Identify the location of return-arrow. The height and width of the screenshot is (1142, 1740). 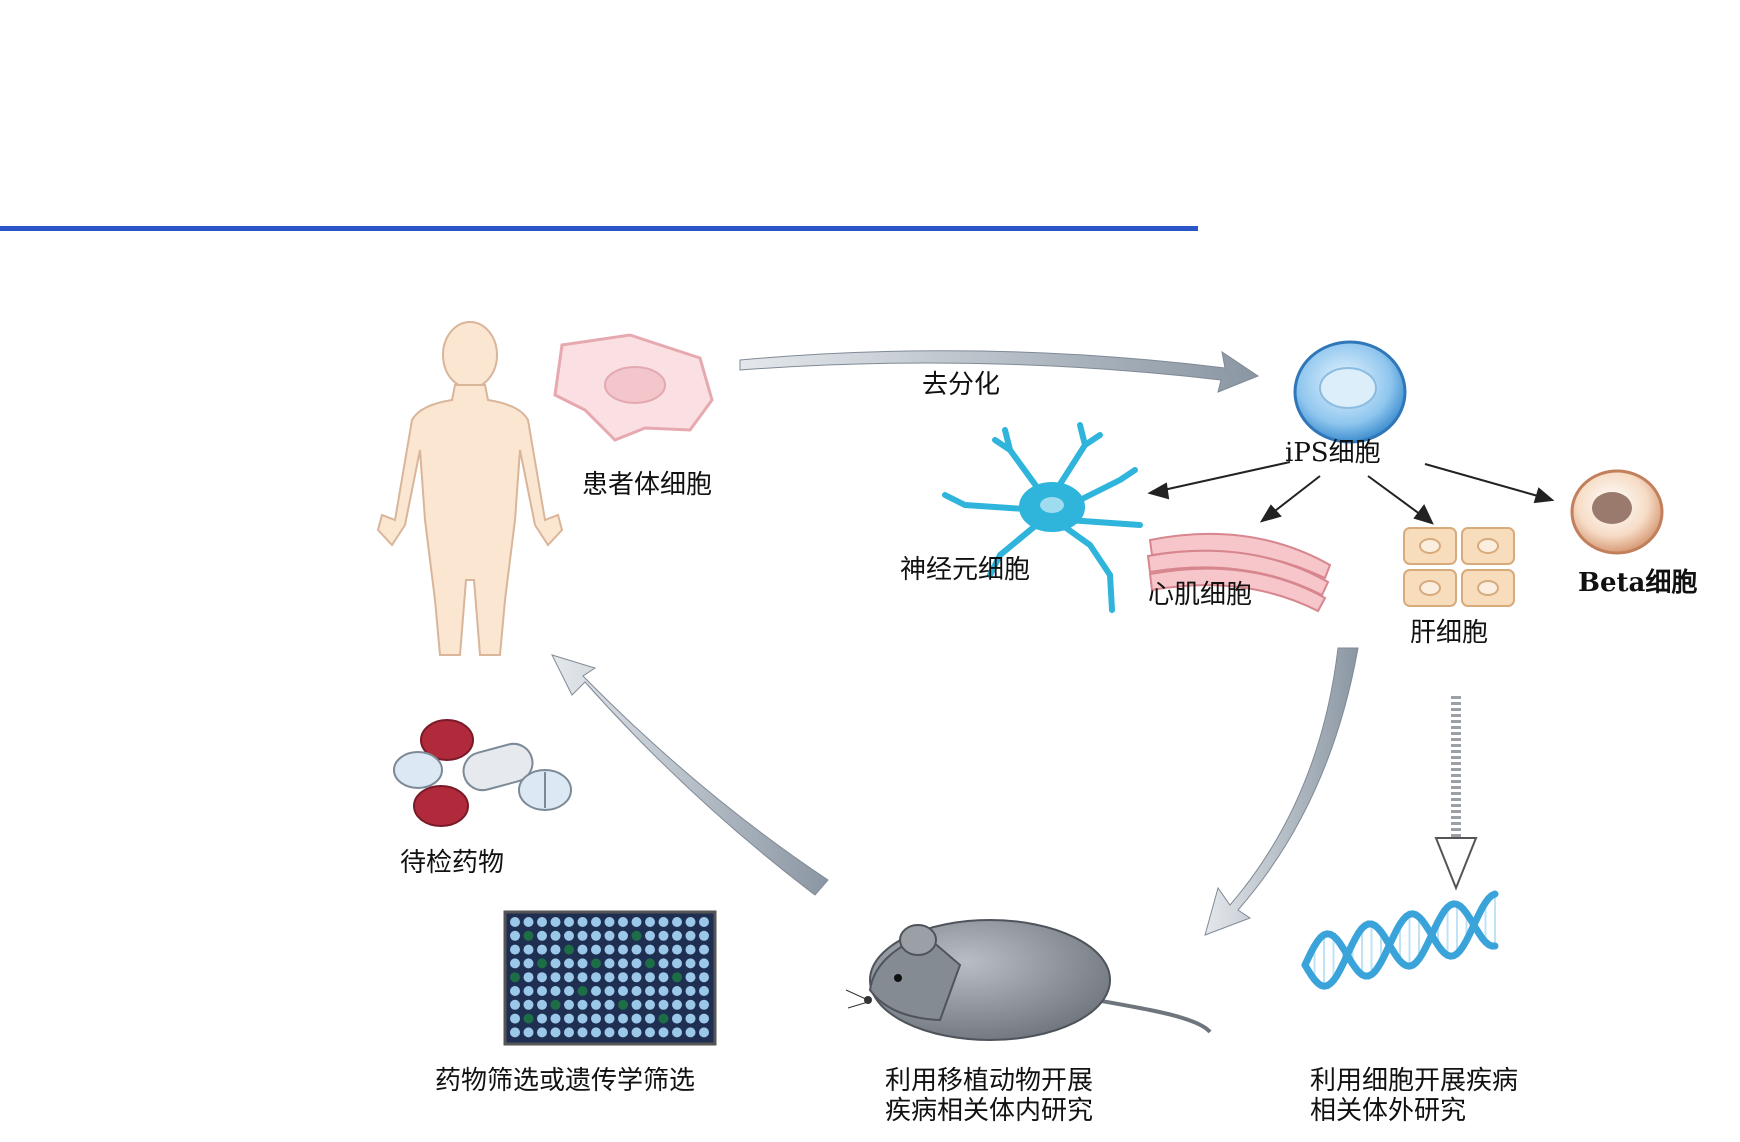
(690, 775).